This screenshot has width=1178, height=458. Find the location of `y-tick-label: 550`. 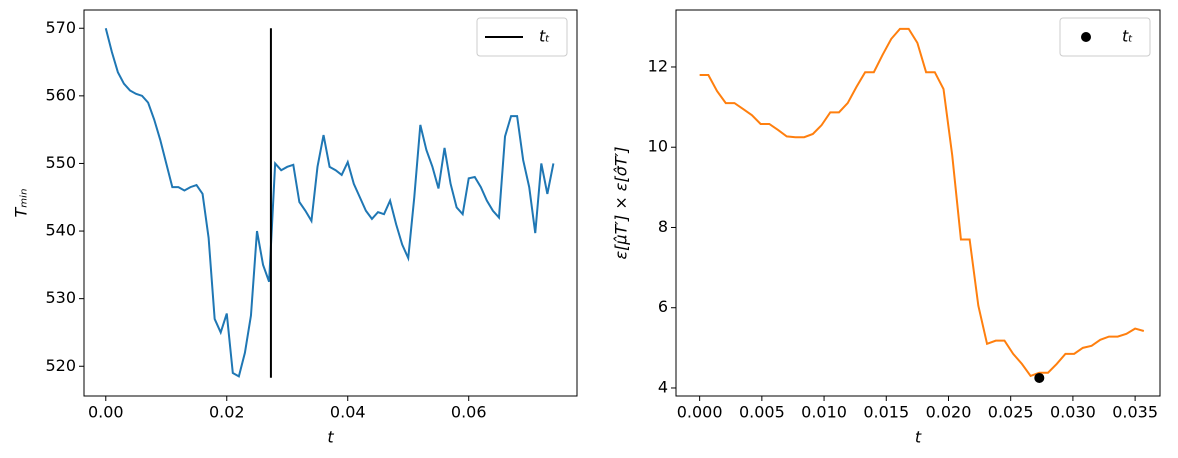

y-tick-label: 550 is located at coordinates (60, 162).